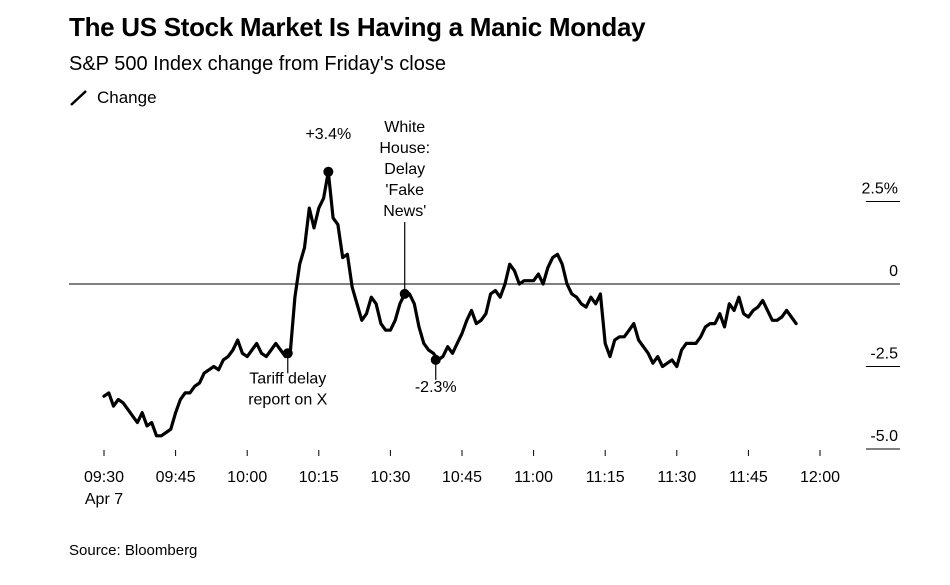  Describe the element at coordinates (127, 97) in the screenshot. I see `legend-label-change: Change` at that location.